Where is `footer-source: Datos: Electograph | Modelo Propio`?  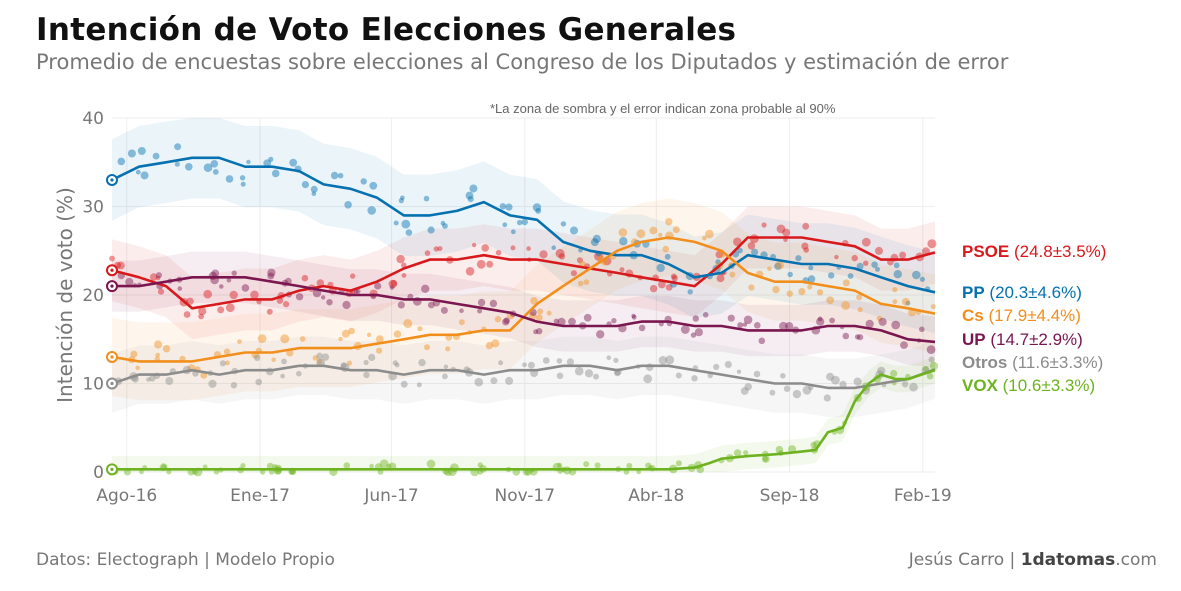 footer-source: Datos: Electograph | Modelo Propio is located at coordinates (185, 560).